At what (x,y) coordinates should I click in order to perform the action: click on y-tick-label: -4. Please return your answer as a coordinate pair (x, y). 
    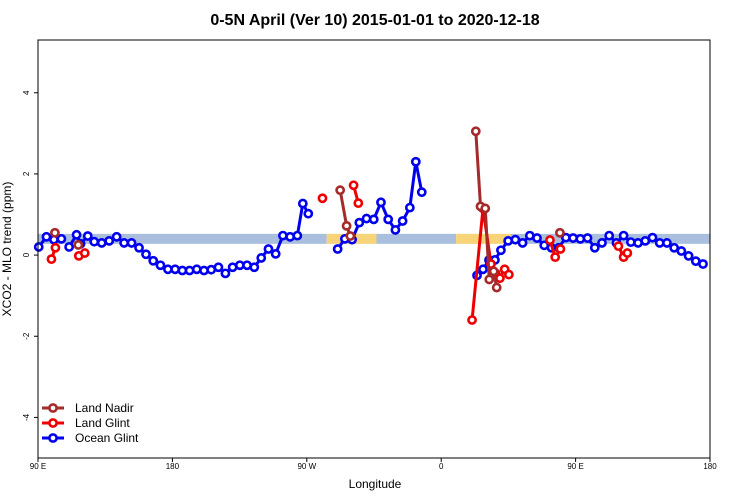
    Looking at the image, I should click on (26, 417).